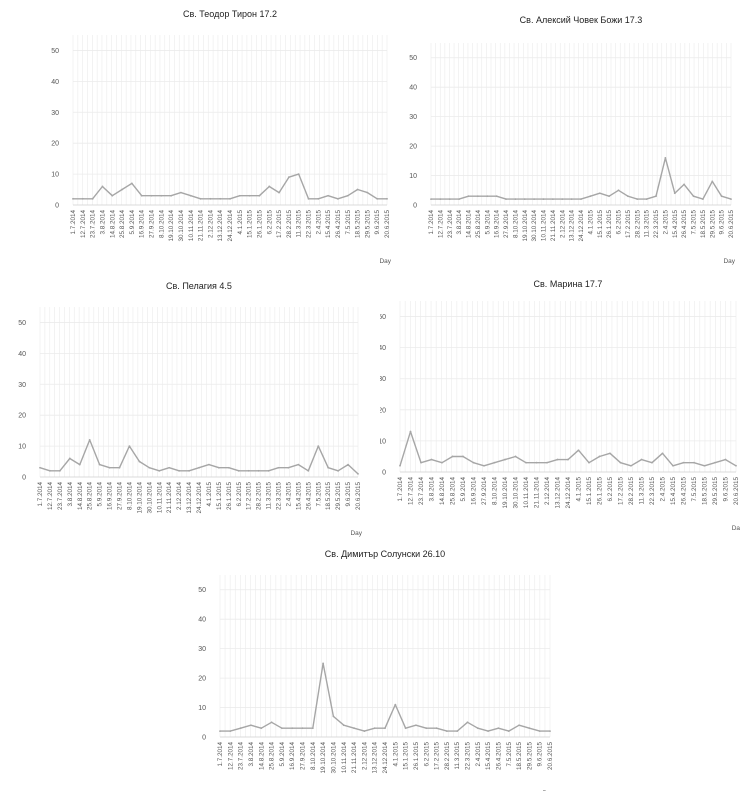 Image resolution: width=745 pixels, height=792 pixels. Describe the element at coordinates (367, 224) in the screenshot. I see `x-tick-label: 29.5.2015` at that location.